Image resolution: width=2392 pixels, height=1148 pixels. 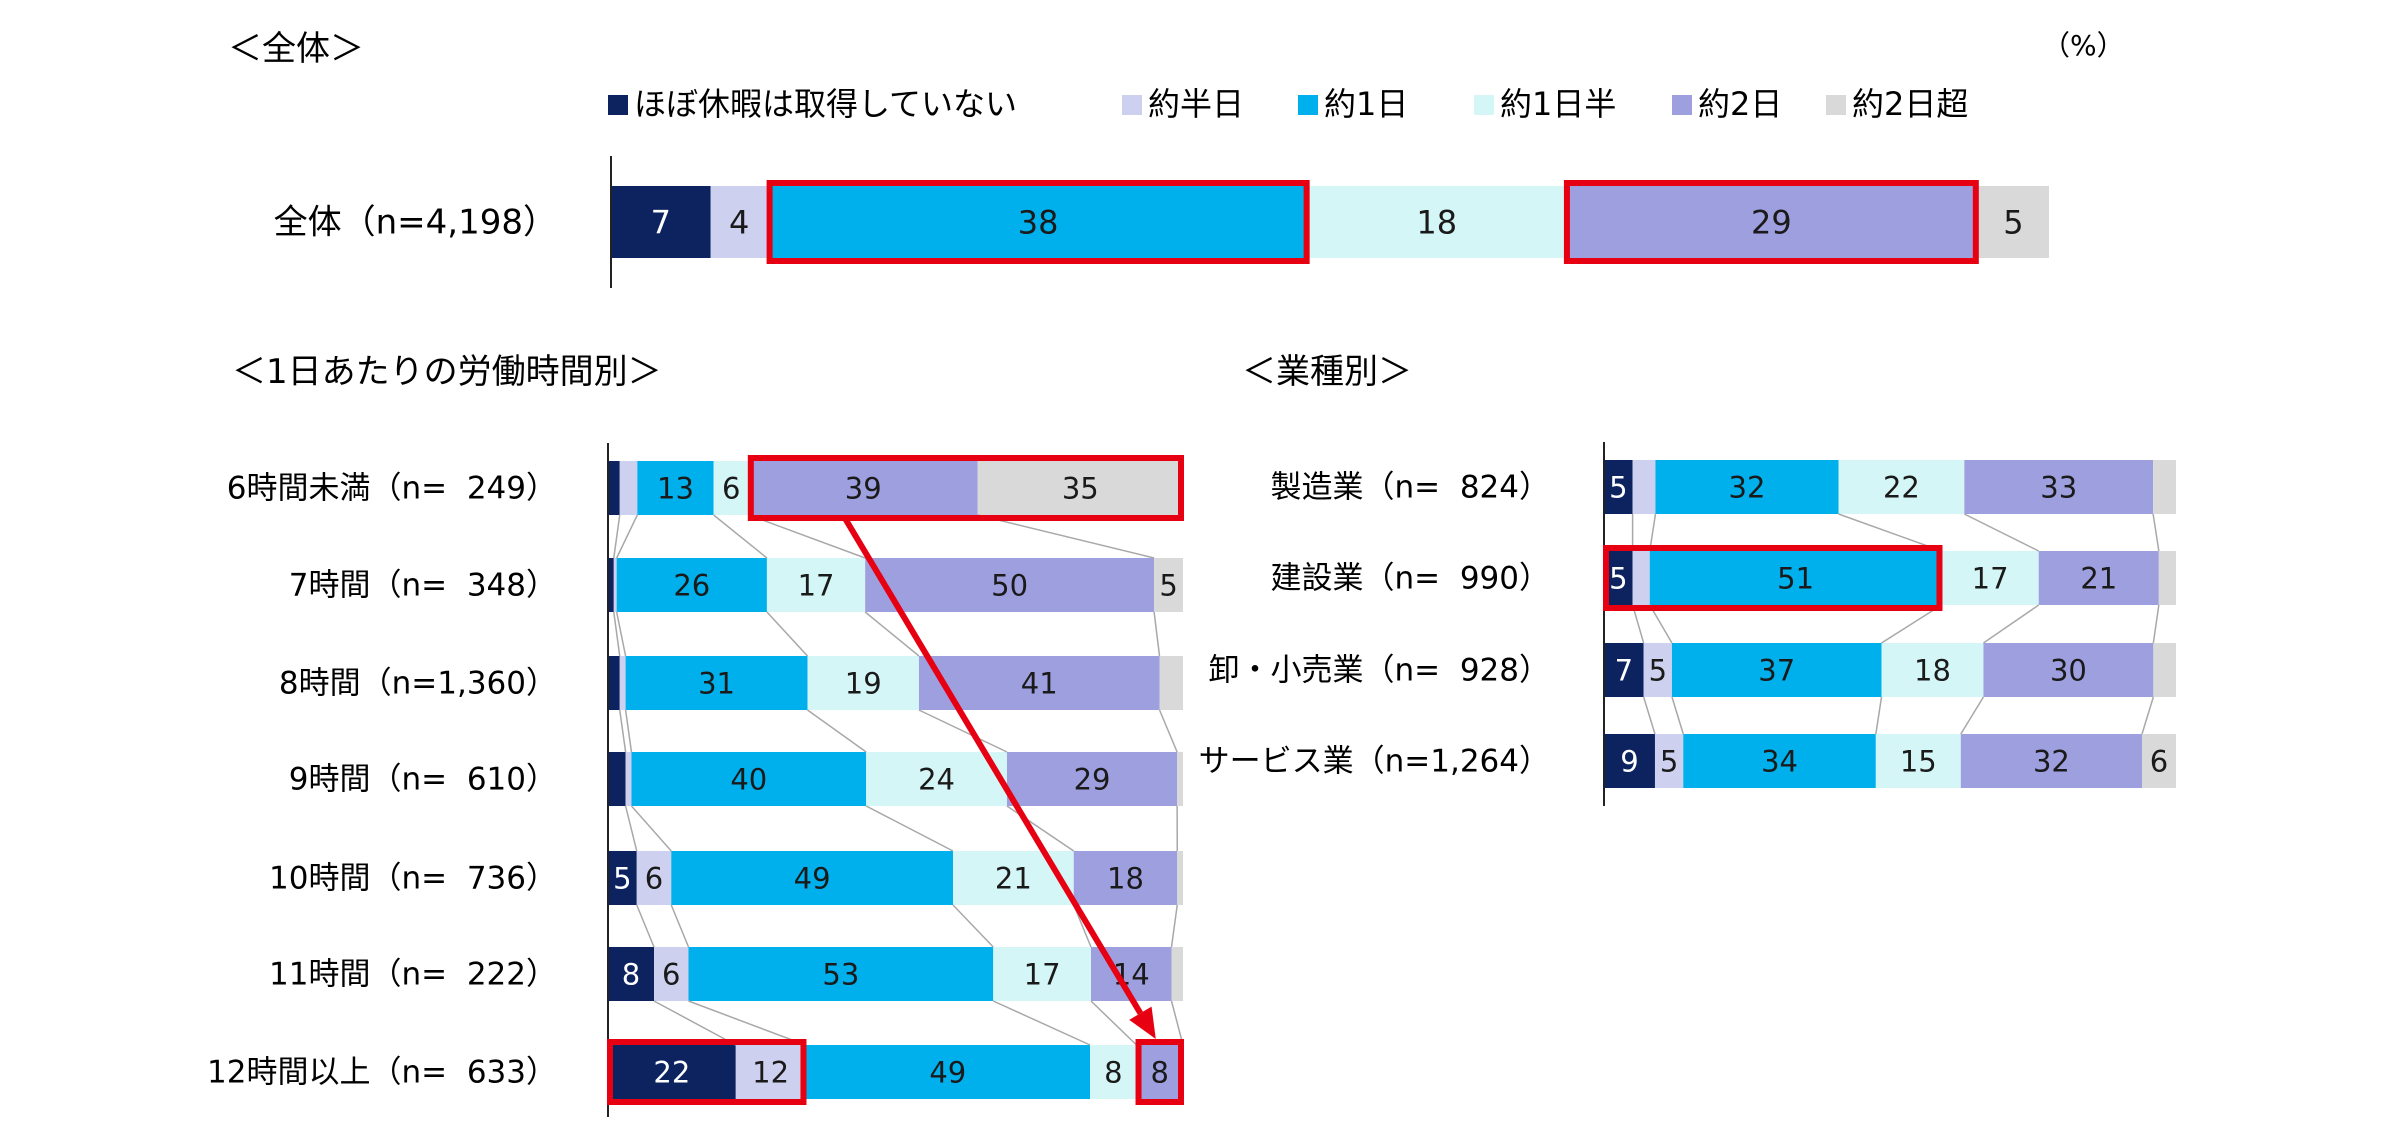 What do you see at coordinates (1013, 878) in the screenshot?
I see `data-label: 21` at bounding box center [1013, 878].